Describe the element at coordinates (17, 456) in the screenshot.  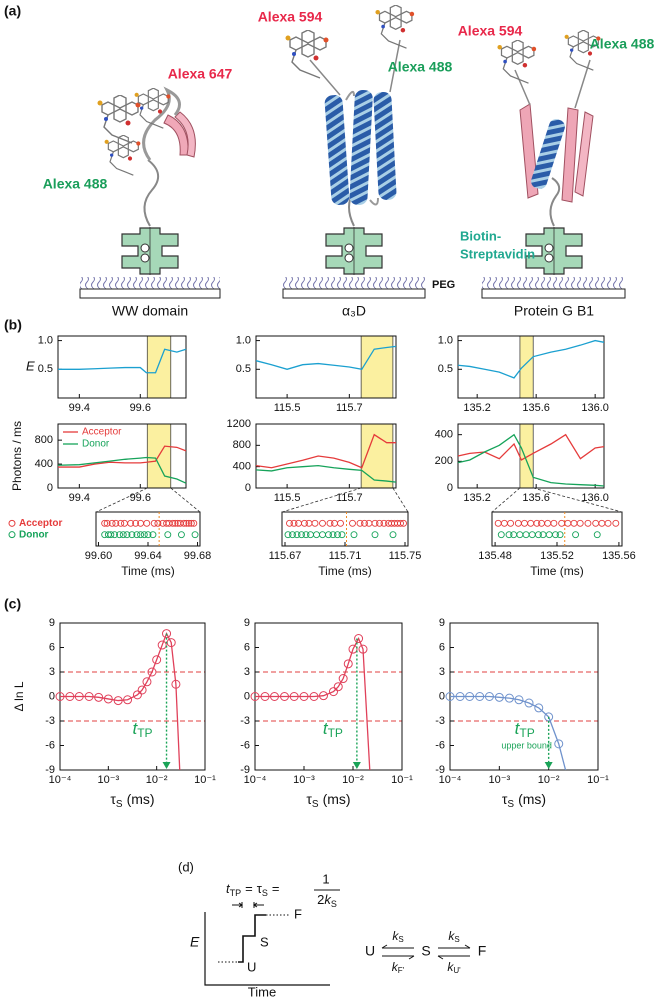
I see `y-axis-label: Photons / ms` at that location.